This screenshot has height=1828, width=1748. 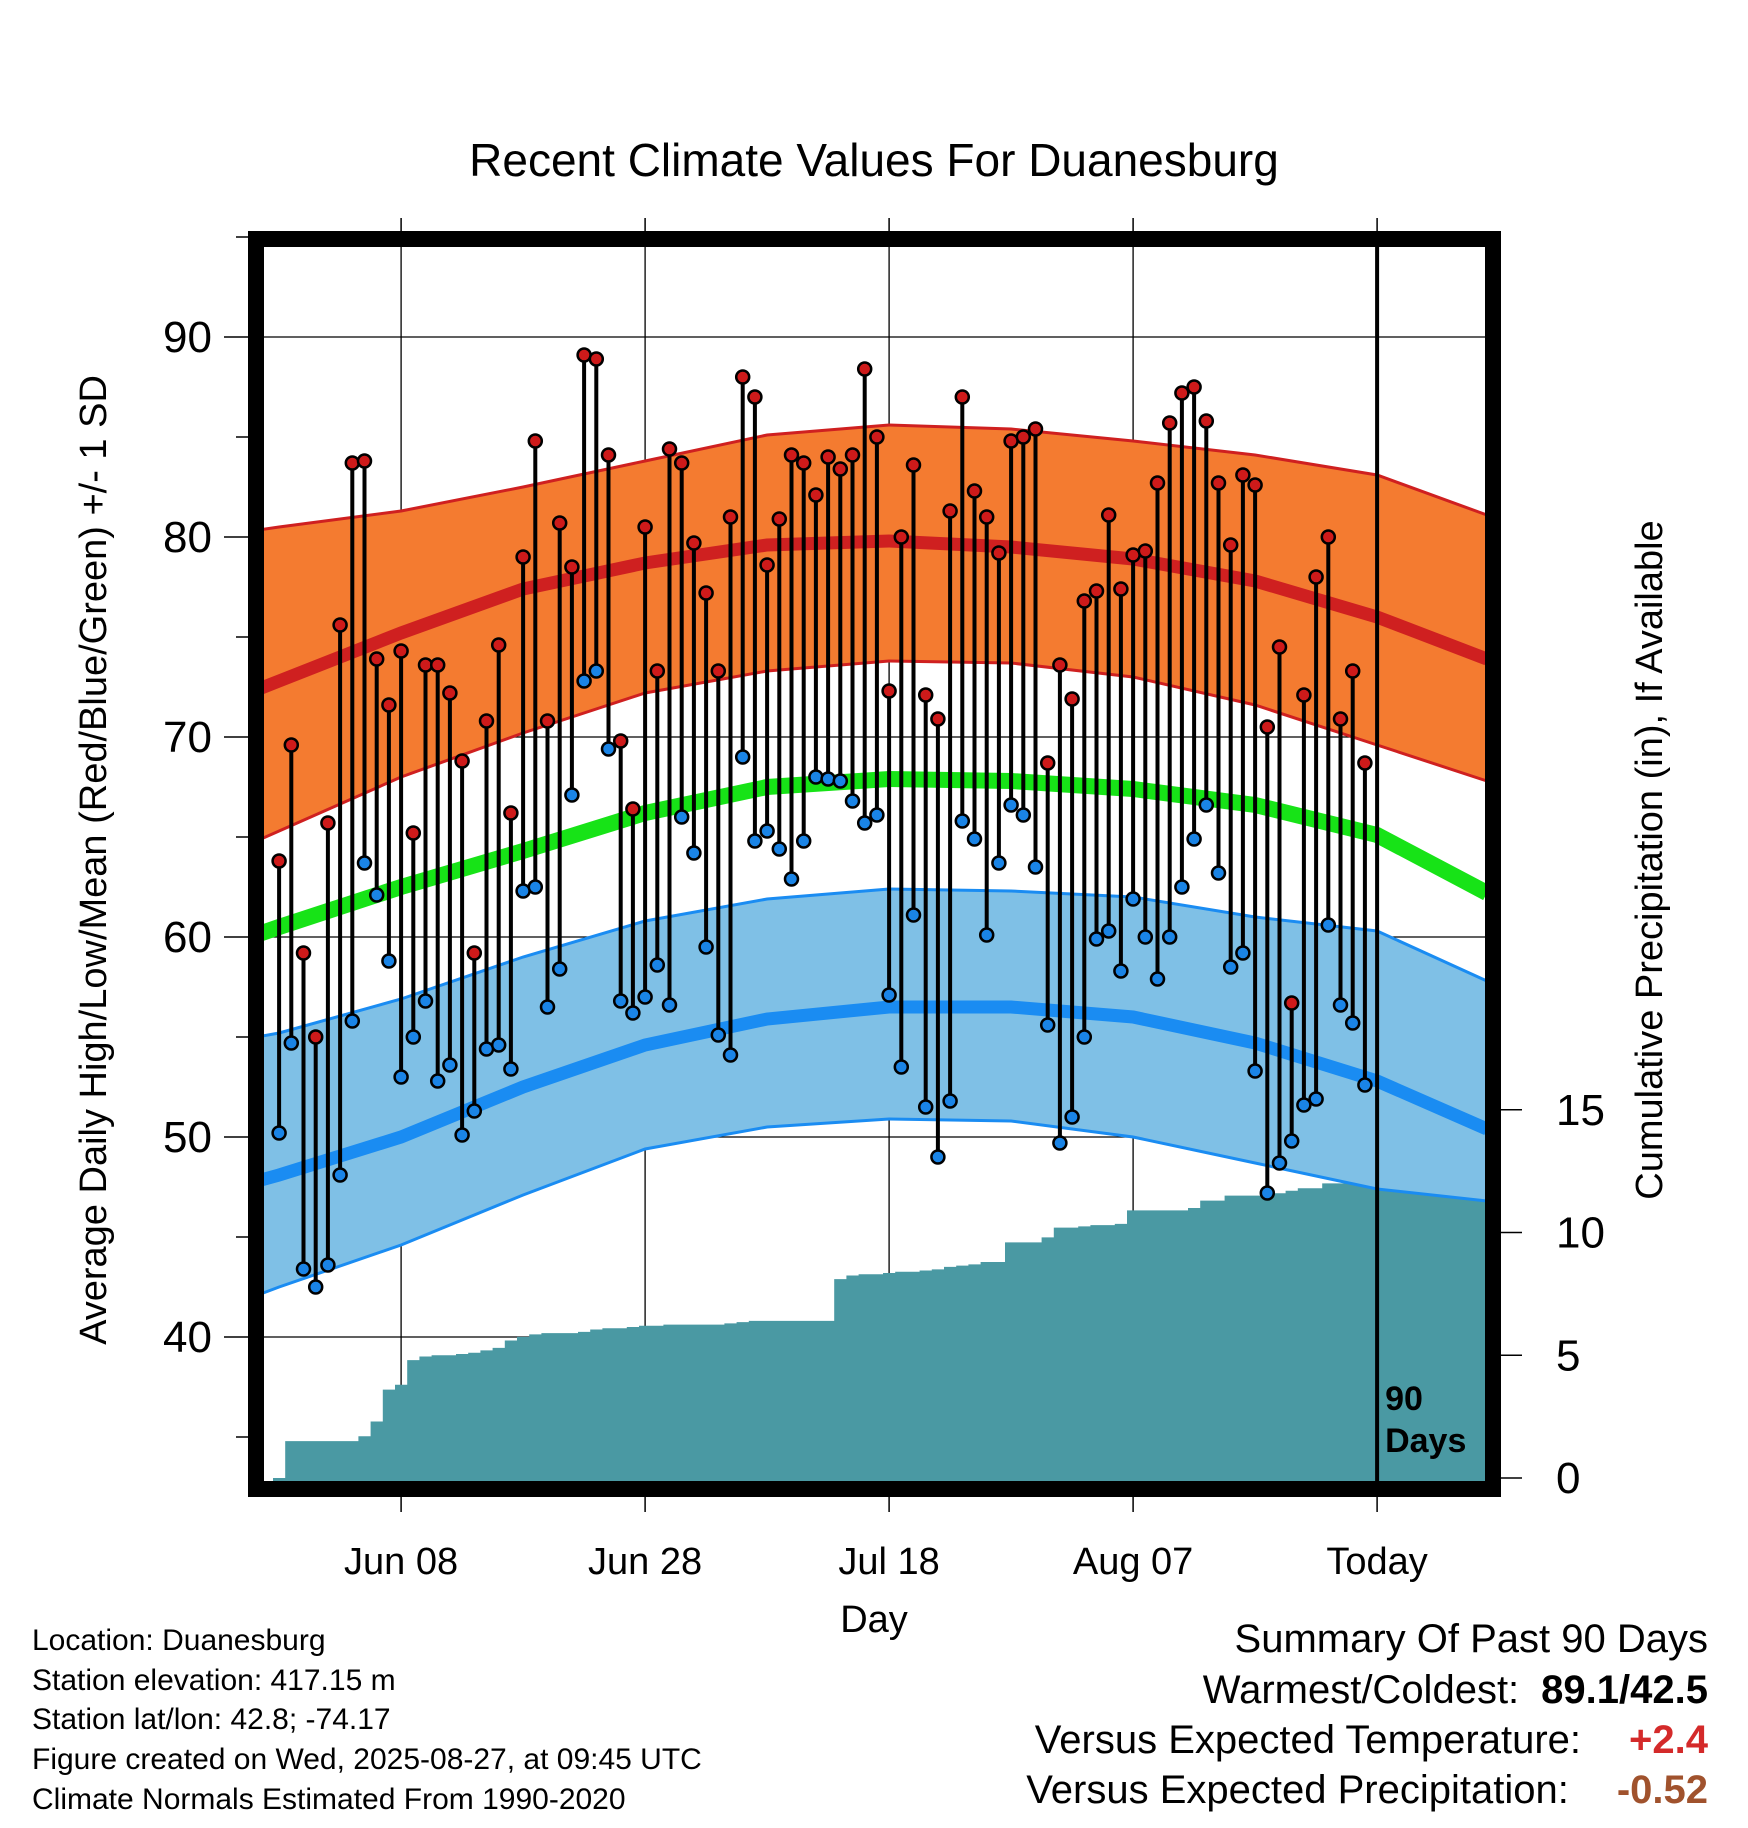 What do you see at coordinates (1425, 1420) in the screenshot?
I see `today-days-label: 90 Days` at bounding box center [1425, 1420].